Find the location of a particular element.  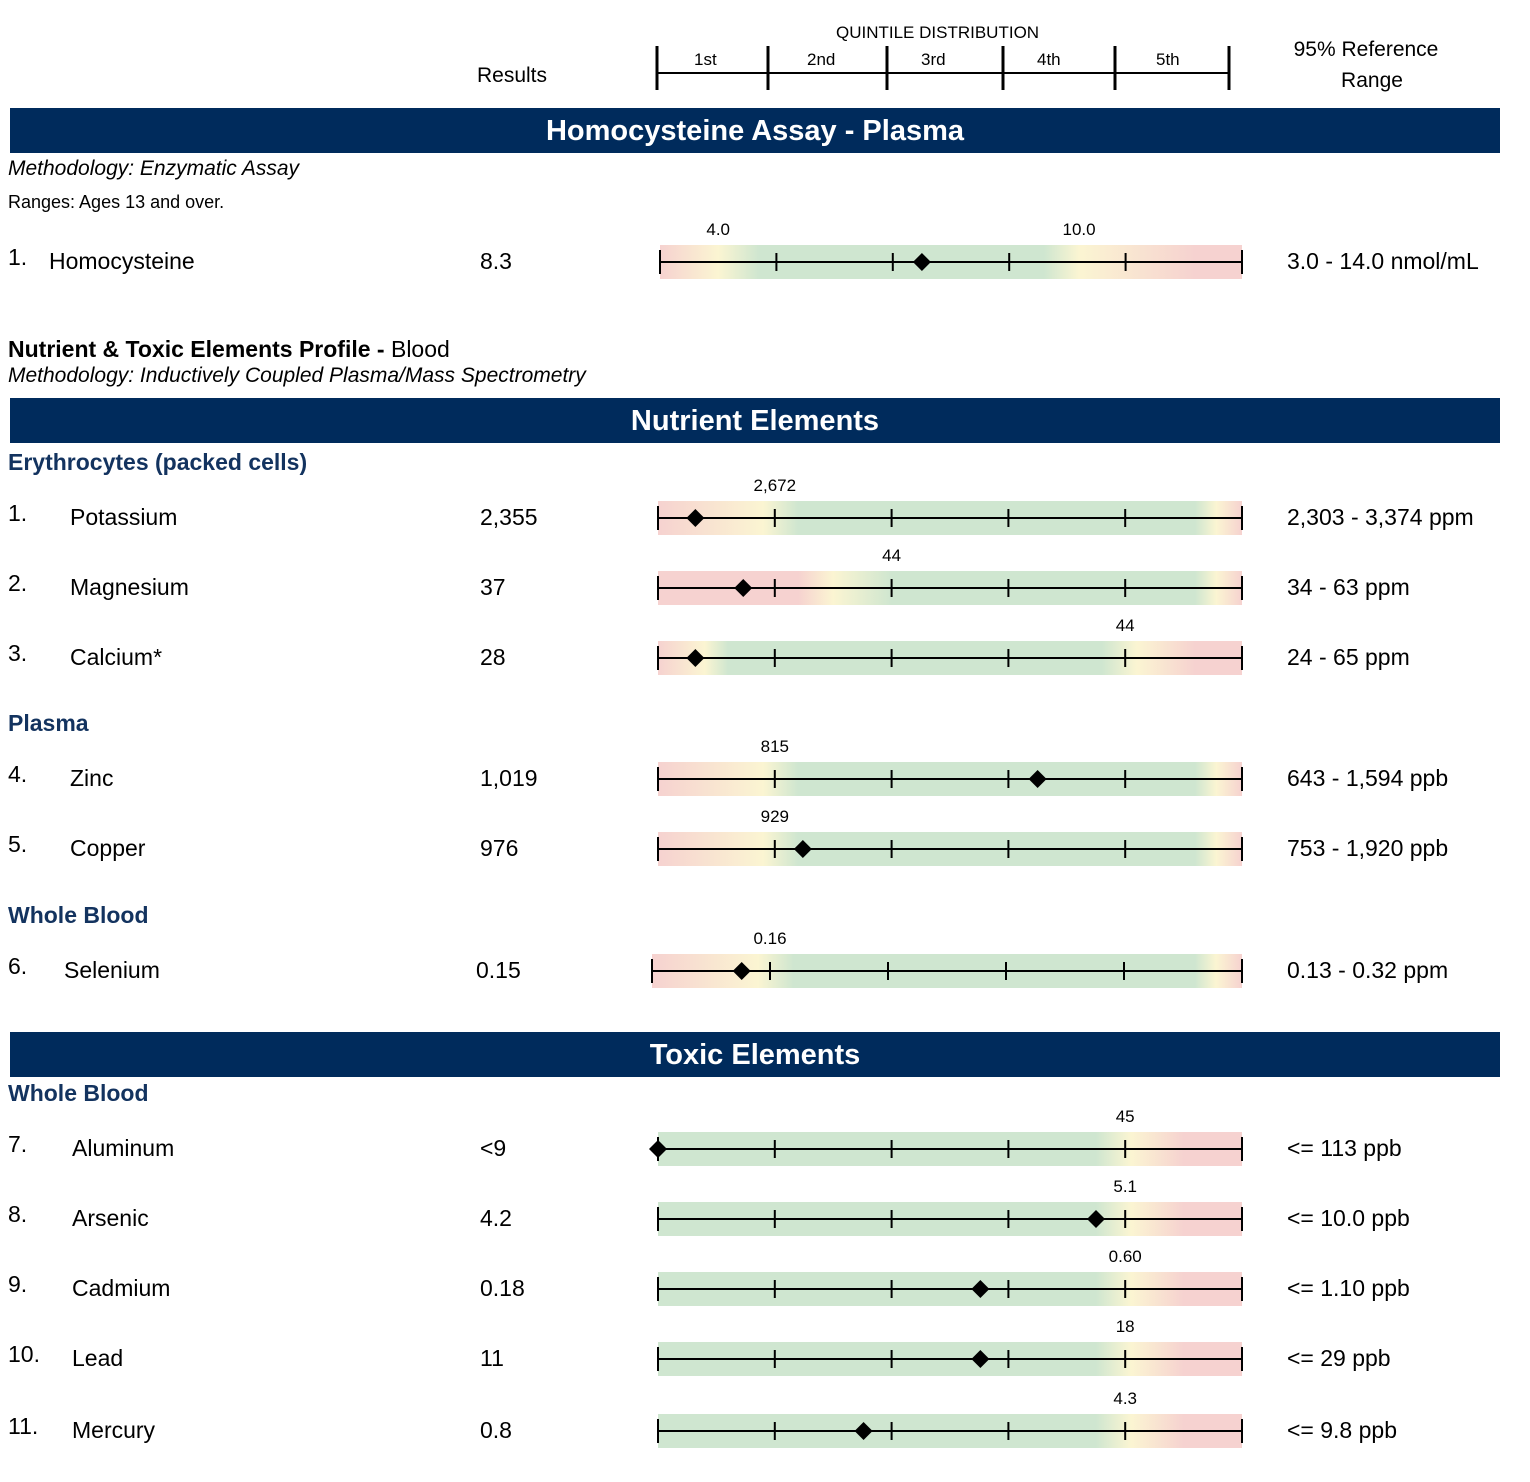

aluminum-gauge is located at coordinates (946, 1149).